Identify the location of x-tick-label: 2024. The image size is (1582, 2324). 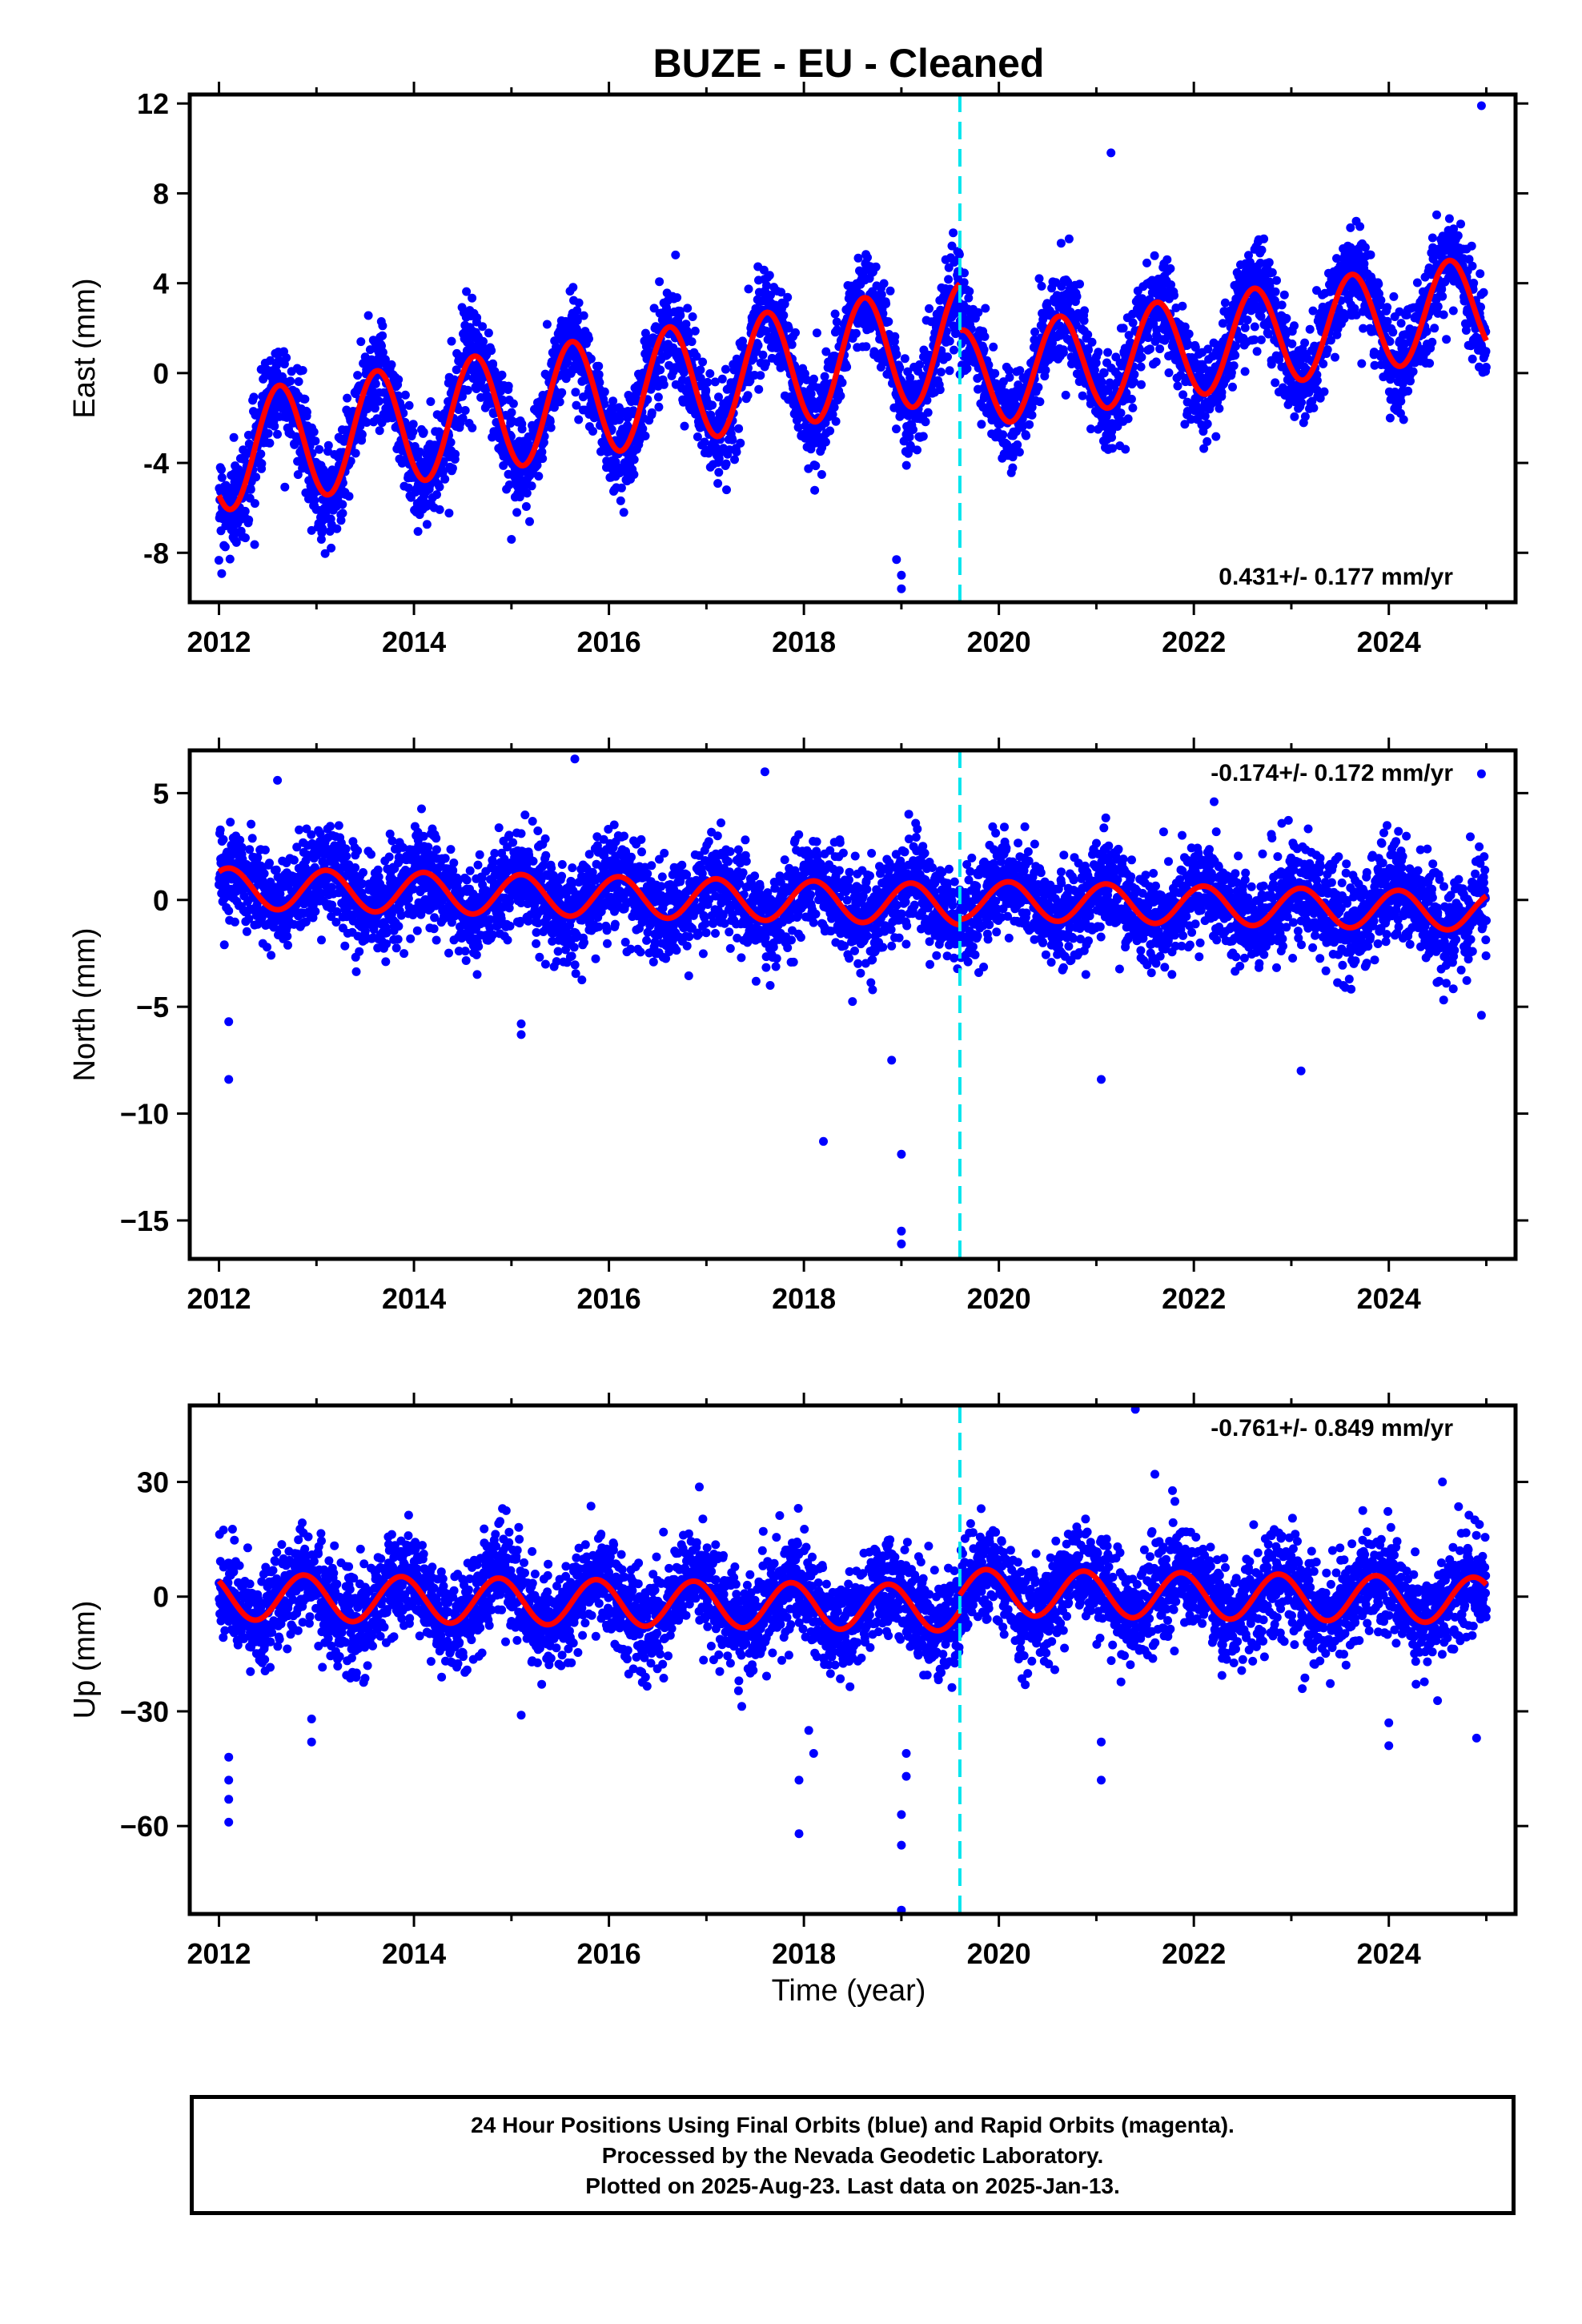
(1389, 641).